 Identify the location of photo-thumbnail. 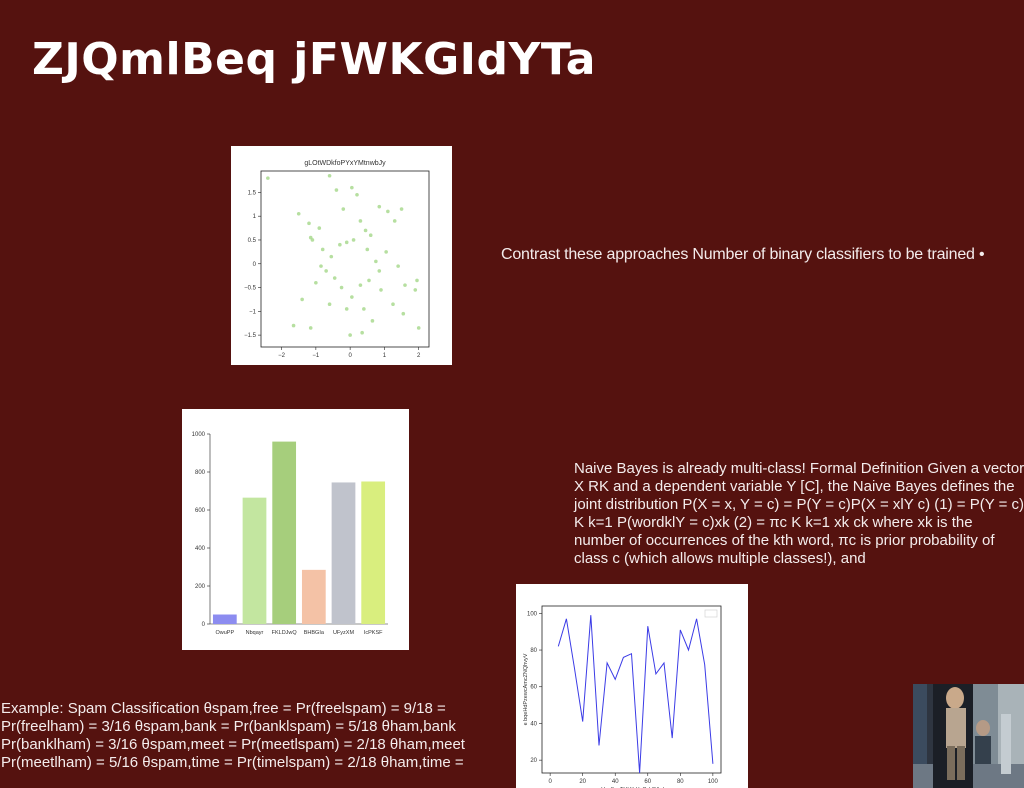
(968, 736).